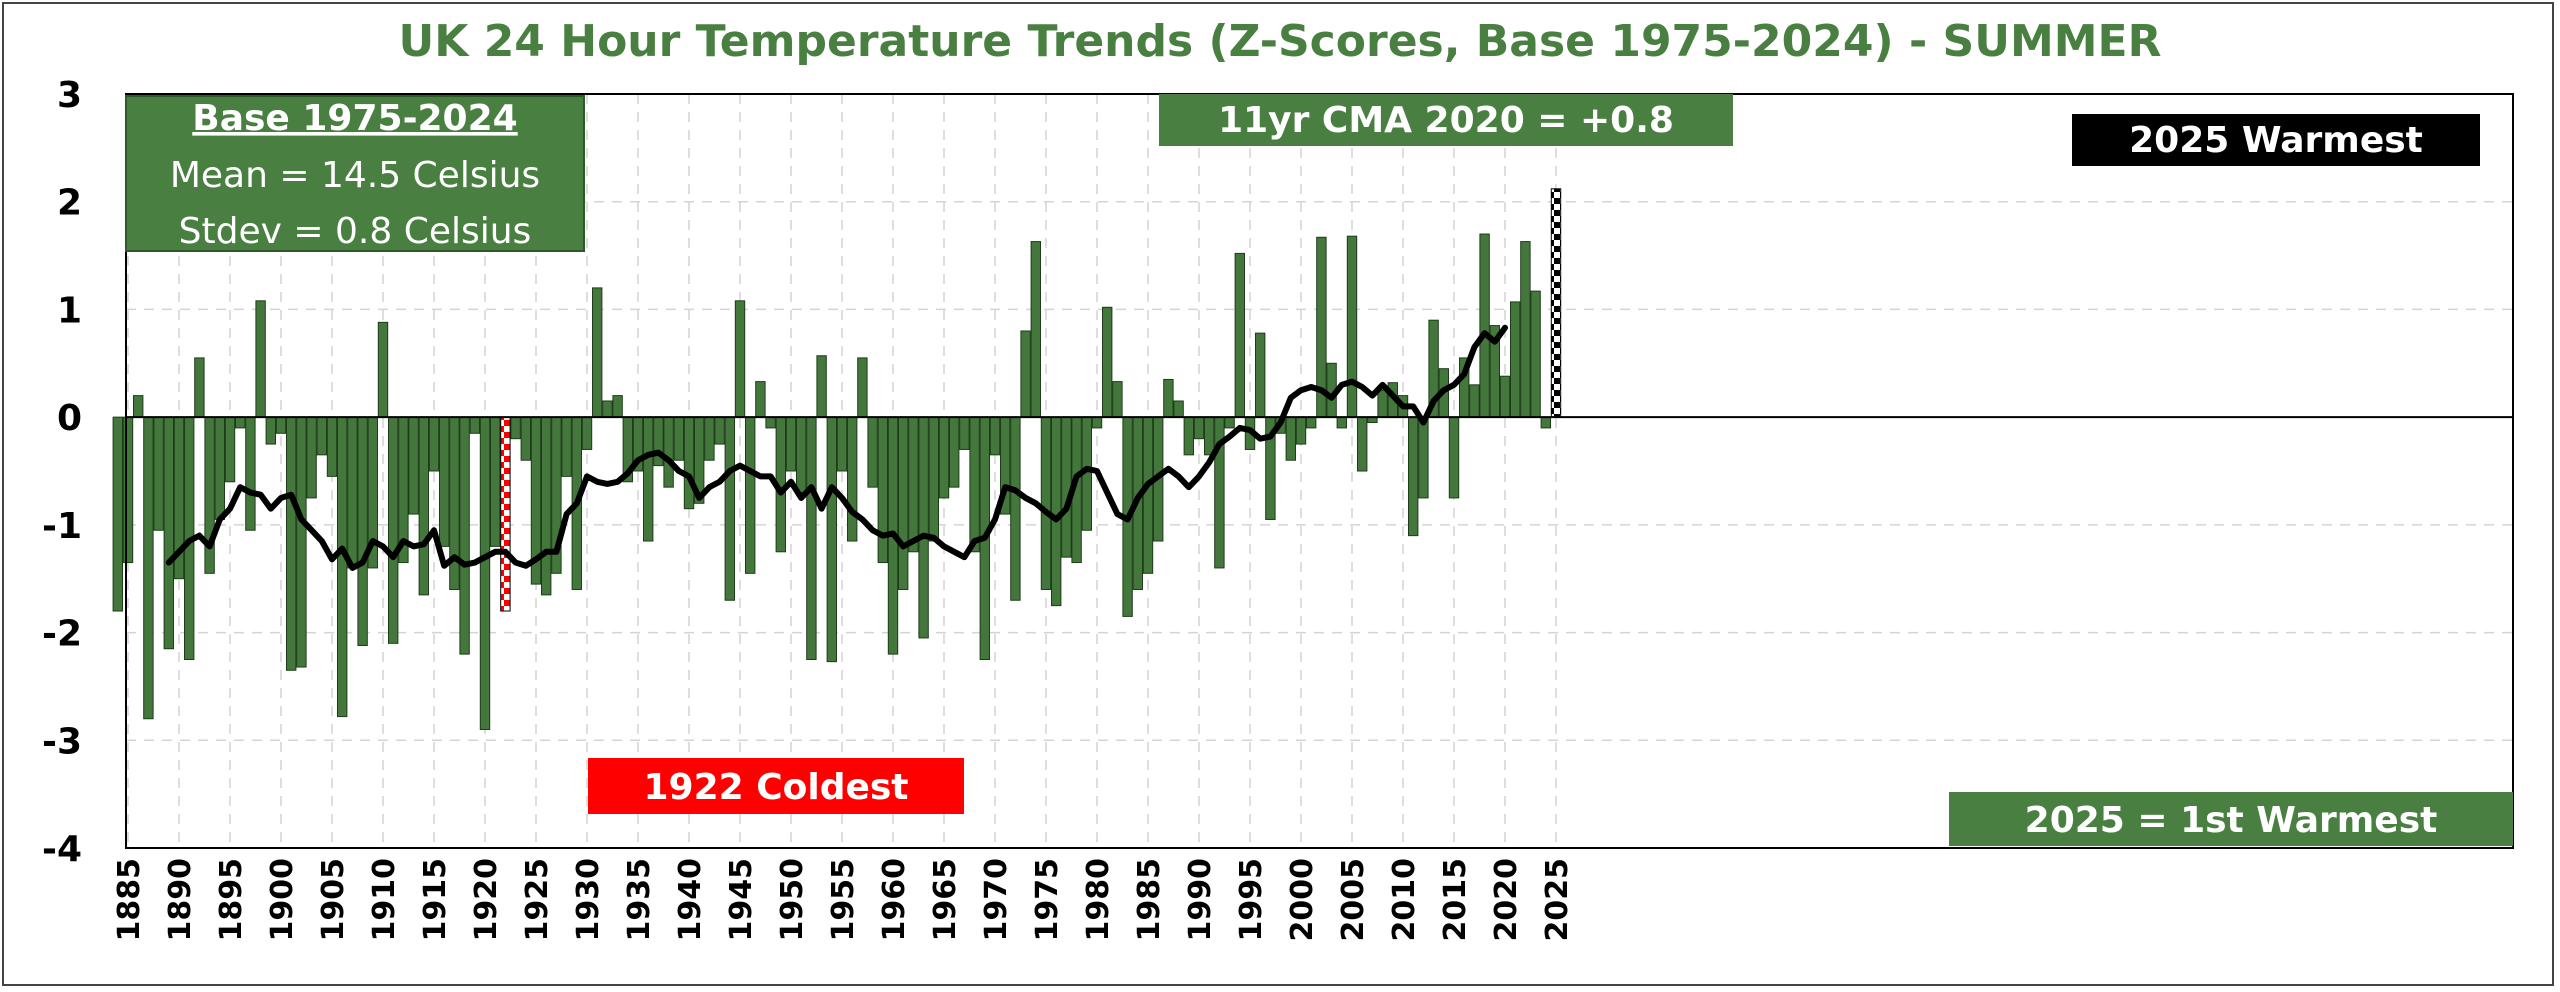  I want to click on warmest-annotation: 2025 Warmest, so click(2276, 140).